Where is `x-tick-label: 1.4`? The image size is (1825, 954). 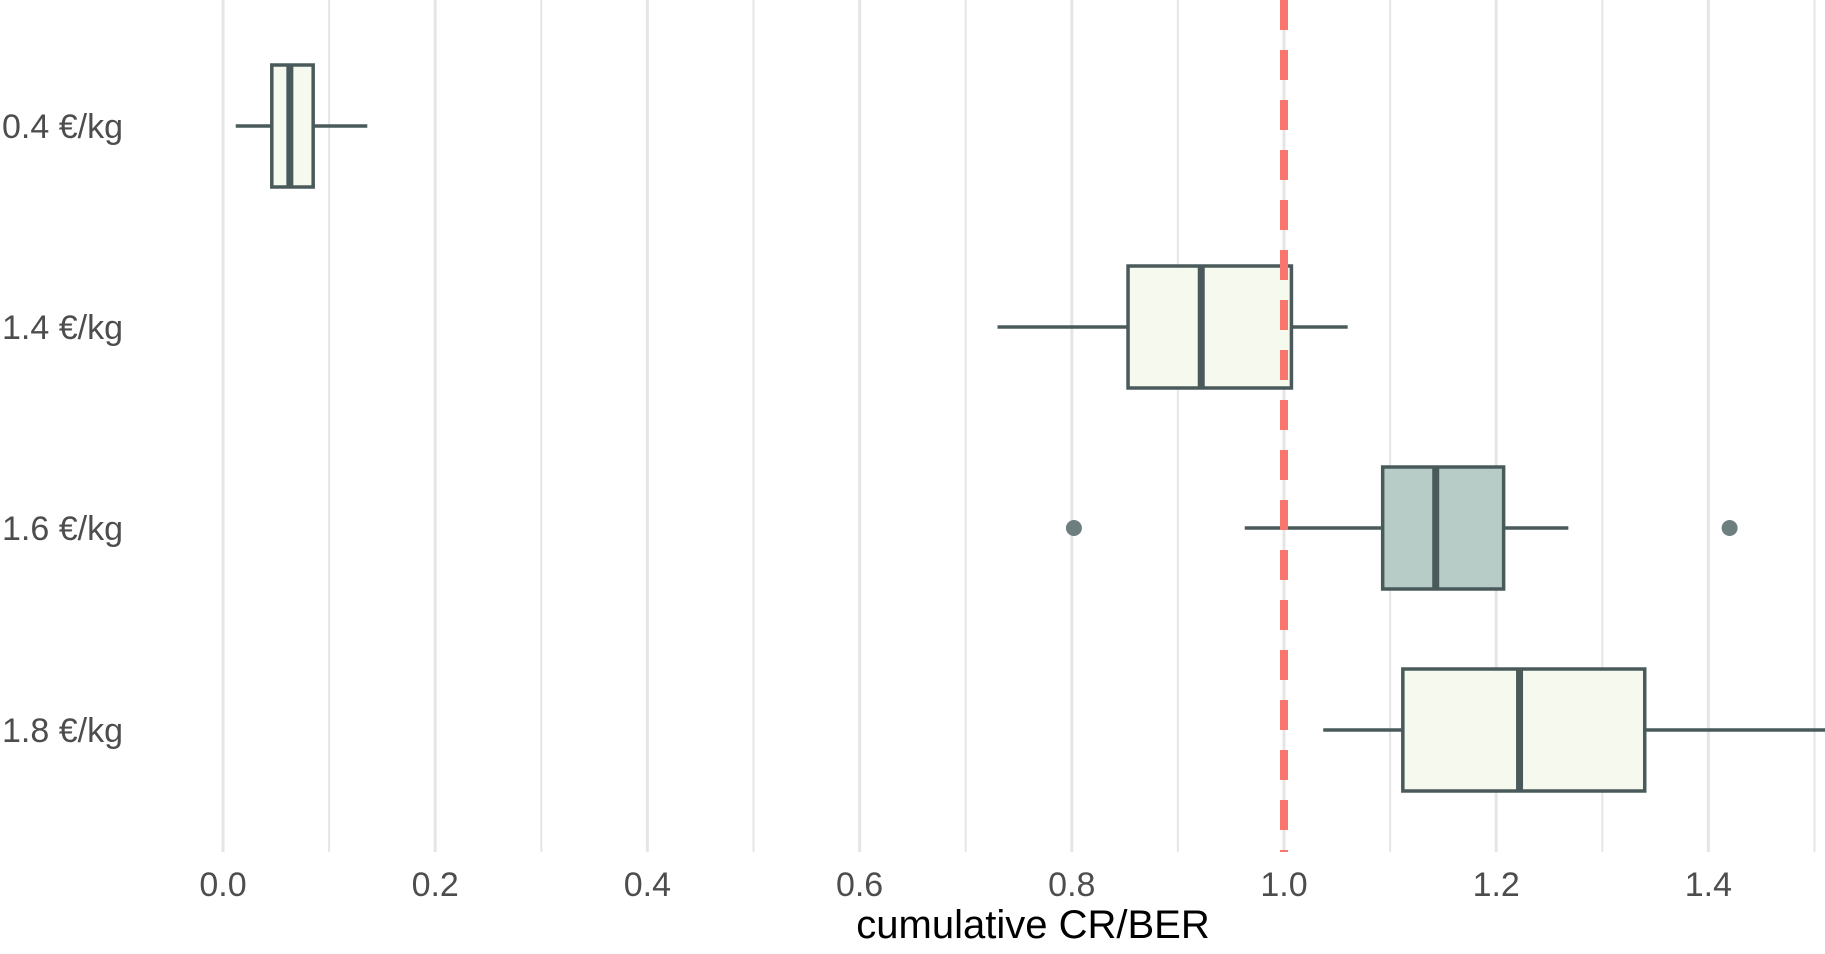
x-tick-label: 1.4 is located at coordinates (1708, 885).